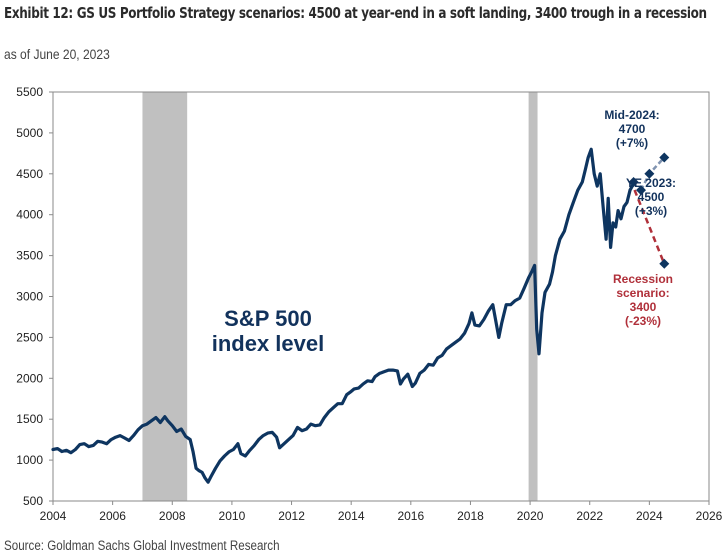 This screenshot has height=558, width=726. Describe the element at coordinates (632, 129) in the screenshot. I see `mid-2024-label: 4700` at that location.